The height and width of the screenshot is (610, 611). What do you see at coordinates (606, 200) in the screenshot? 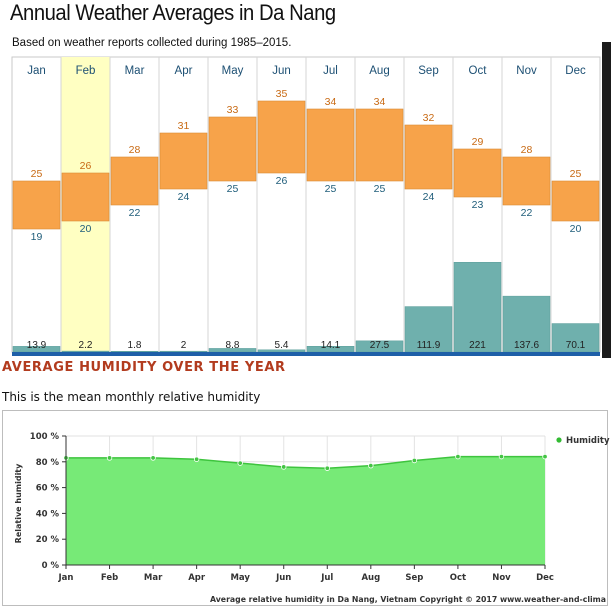
I see `right-edge-strip` at bounding box center [606, 200].